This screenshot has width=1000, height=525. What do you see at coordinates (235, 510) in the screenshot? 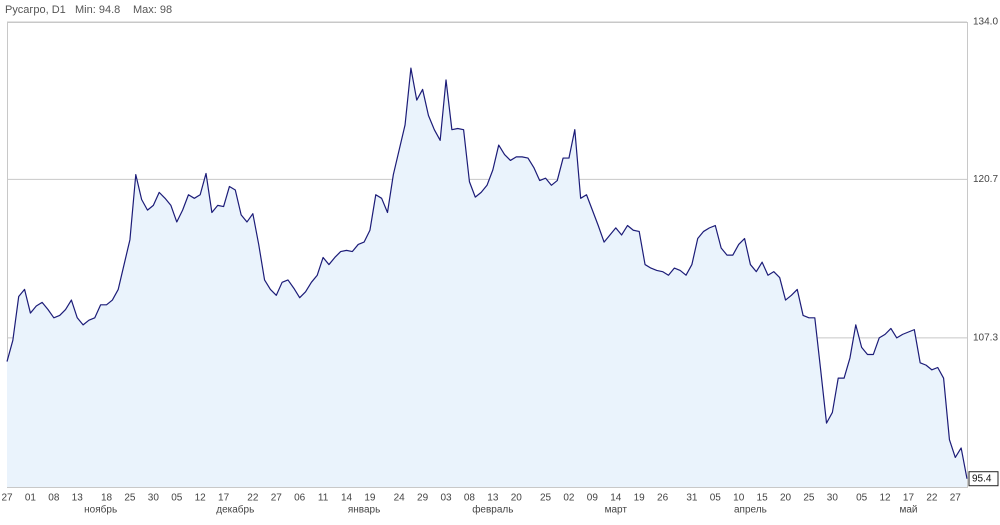
I see `x-month-label: декабрь` at bounding box center [235, 510].